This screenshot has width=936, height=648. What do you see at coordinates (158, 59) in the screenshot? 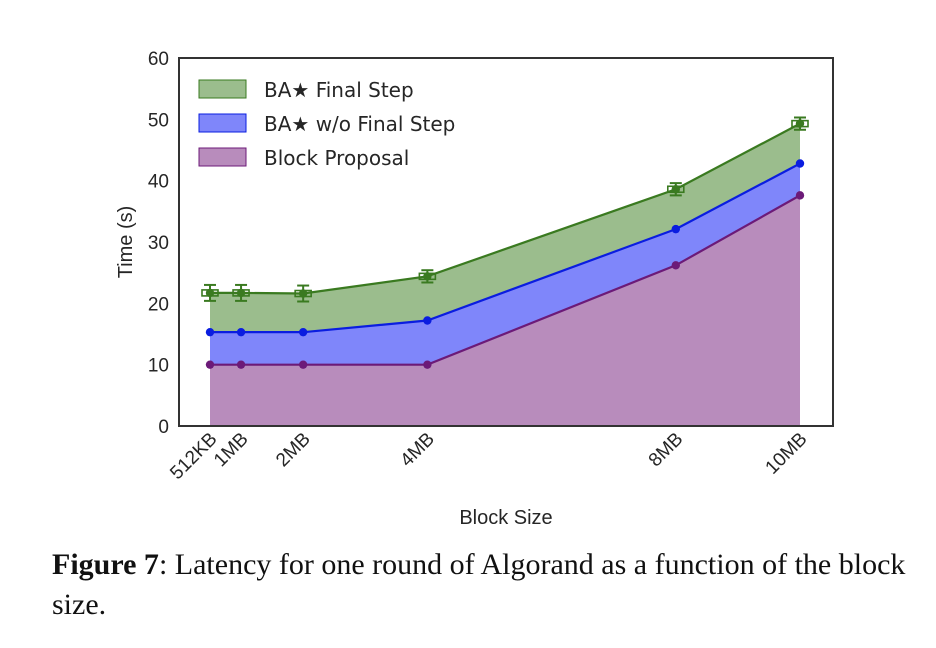
I see `y-tick-label: 60` at bounding box center [158, 59].